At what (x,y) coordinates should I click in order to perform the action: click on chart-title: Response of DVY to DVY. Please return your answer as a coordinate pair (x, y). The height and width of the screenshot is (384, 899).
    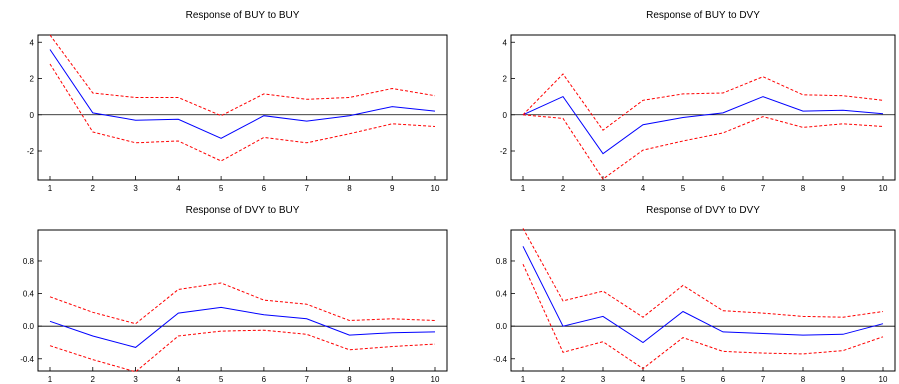
    Looking at the image, I should click on (703, 210).